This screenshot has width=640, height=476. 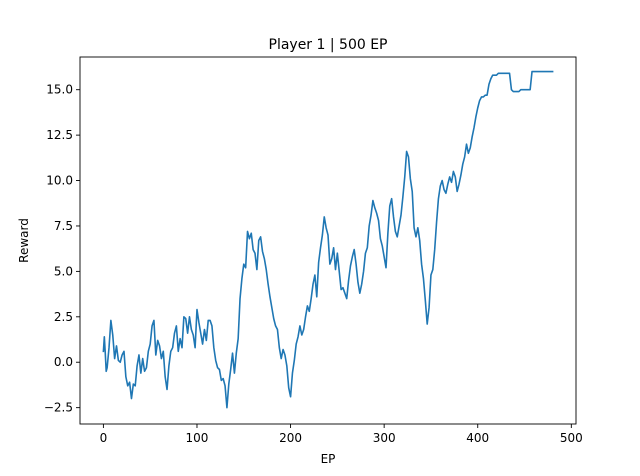 I want to click on x-axis-ticks: 0 100 200 300 400 500, so click(x=341, y=434).